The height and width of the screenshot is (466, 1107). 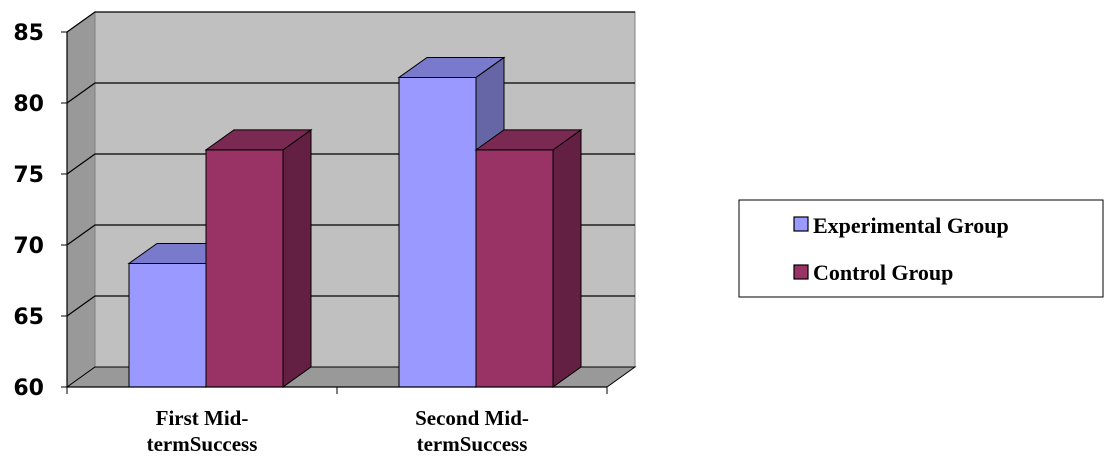 What do you see at coordinates (472, 431) in the screenshot?
I see `x-tick-label-2: Second Mid-termSuccess` at bounding box center [472, 431].